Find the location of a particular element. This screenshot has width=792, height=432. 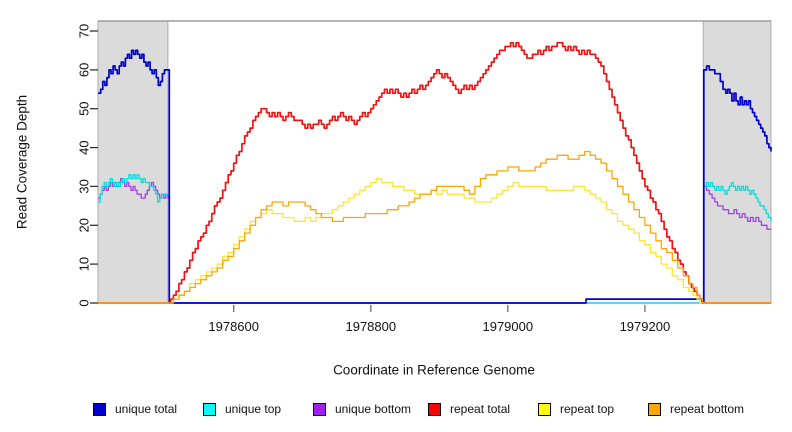

right-flank-region is located at coordinates (737, 162).